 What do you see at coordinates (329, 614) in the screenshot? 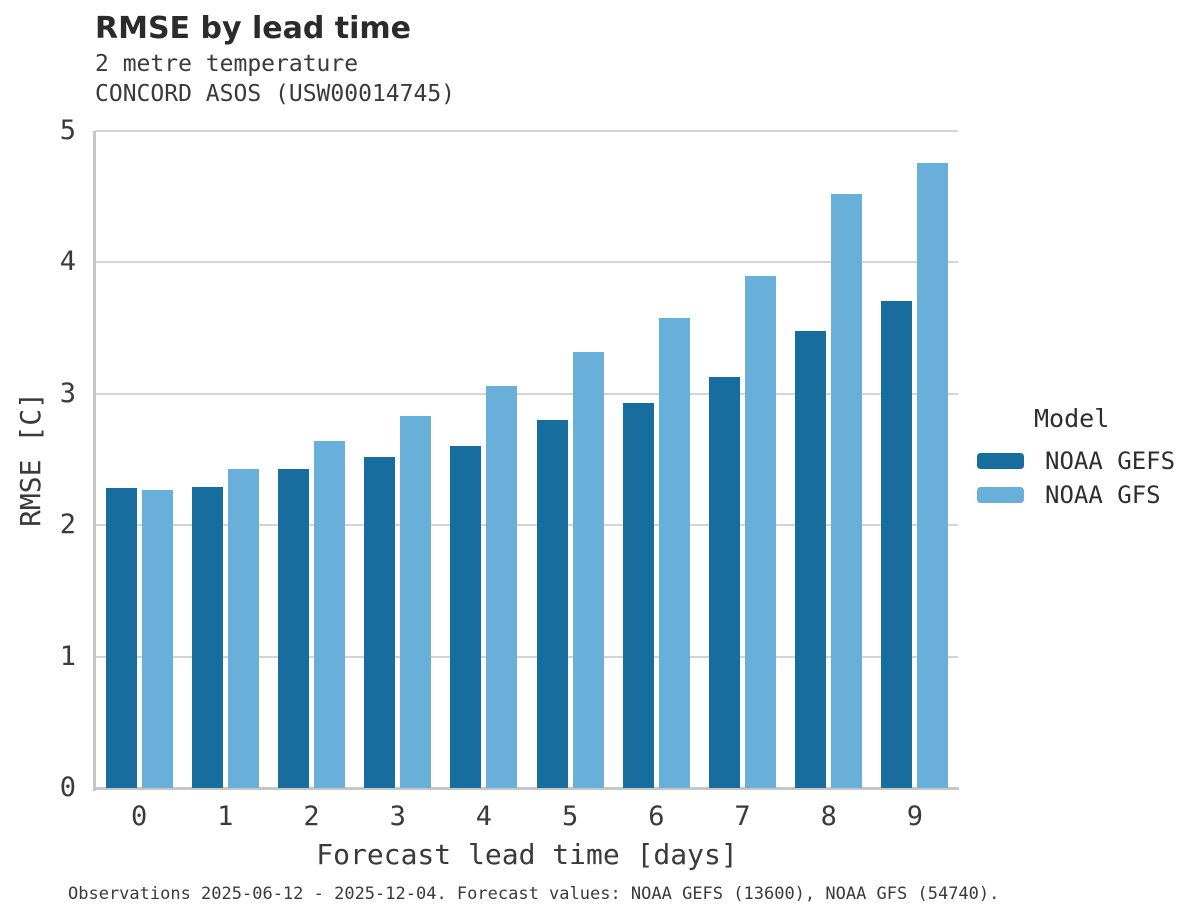
I see `bar-noaa-gfs-day2` at bounding box center [329, 614].